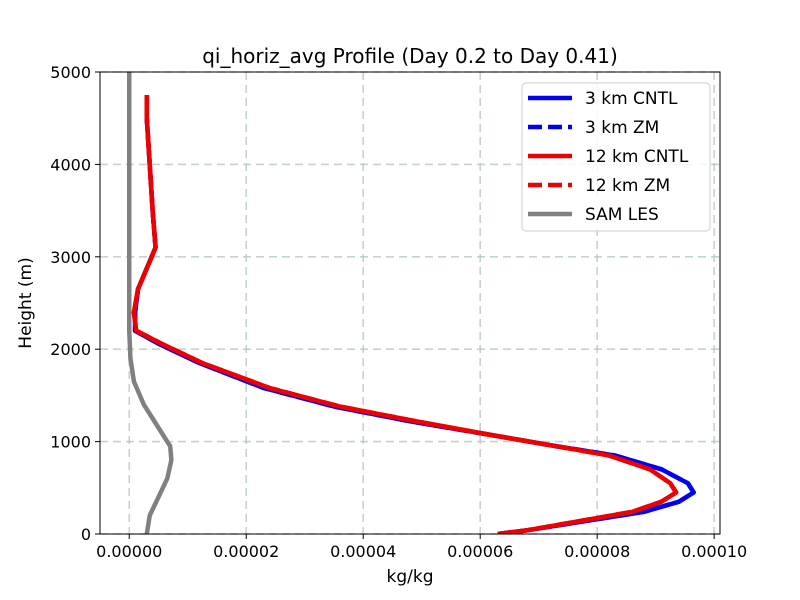  Describe the element at coordinates (70, 72) in the screenshot. I see `y-tick-label: 5000` at that location.